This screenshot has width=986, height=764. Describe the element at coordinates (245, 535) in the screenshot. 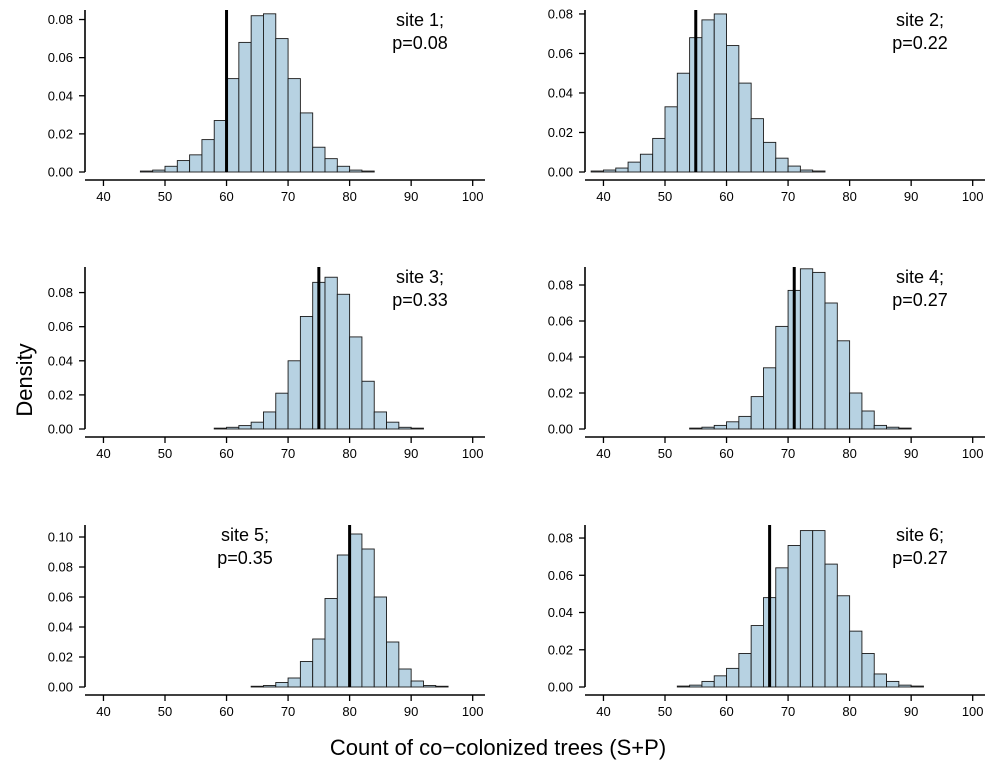

I see `site-name: site 5;` at that location.